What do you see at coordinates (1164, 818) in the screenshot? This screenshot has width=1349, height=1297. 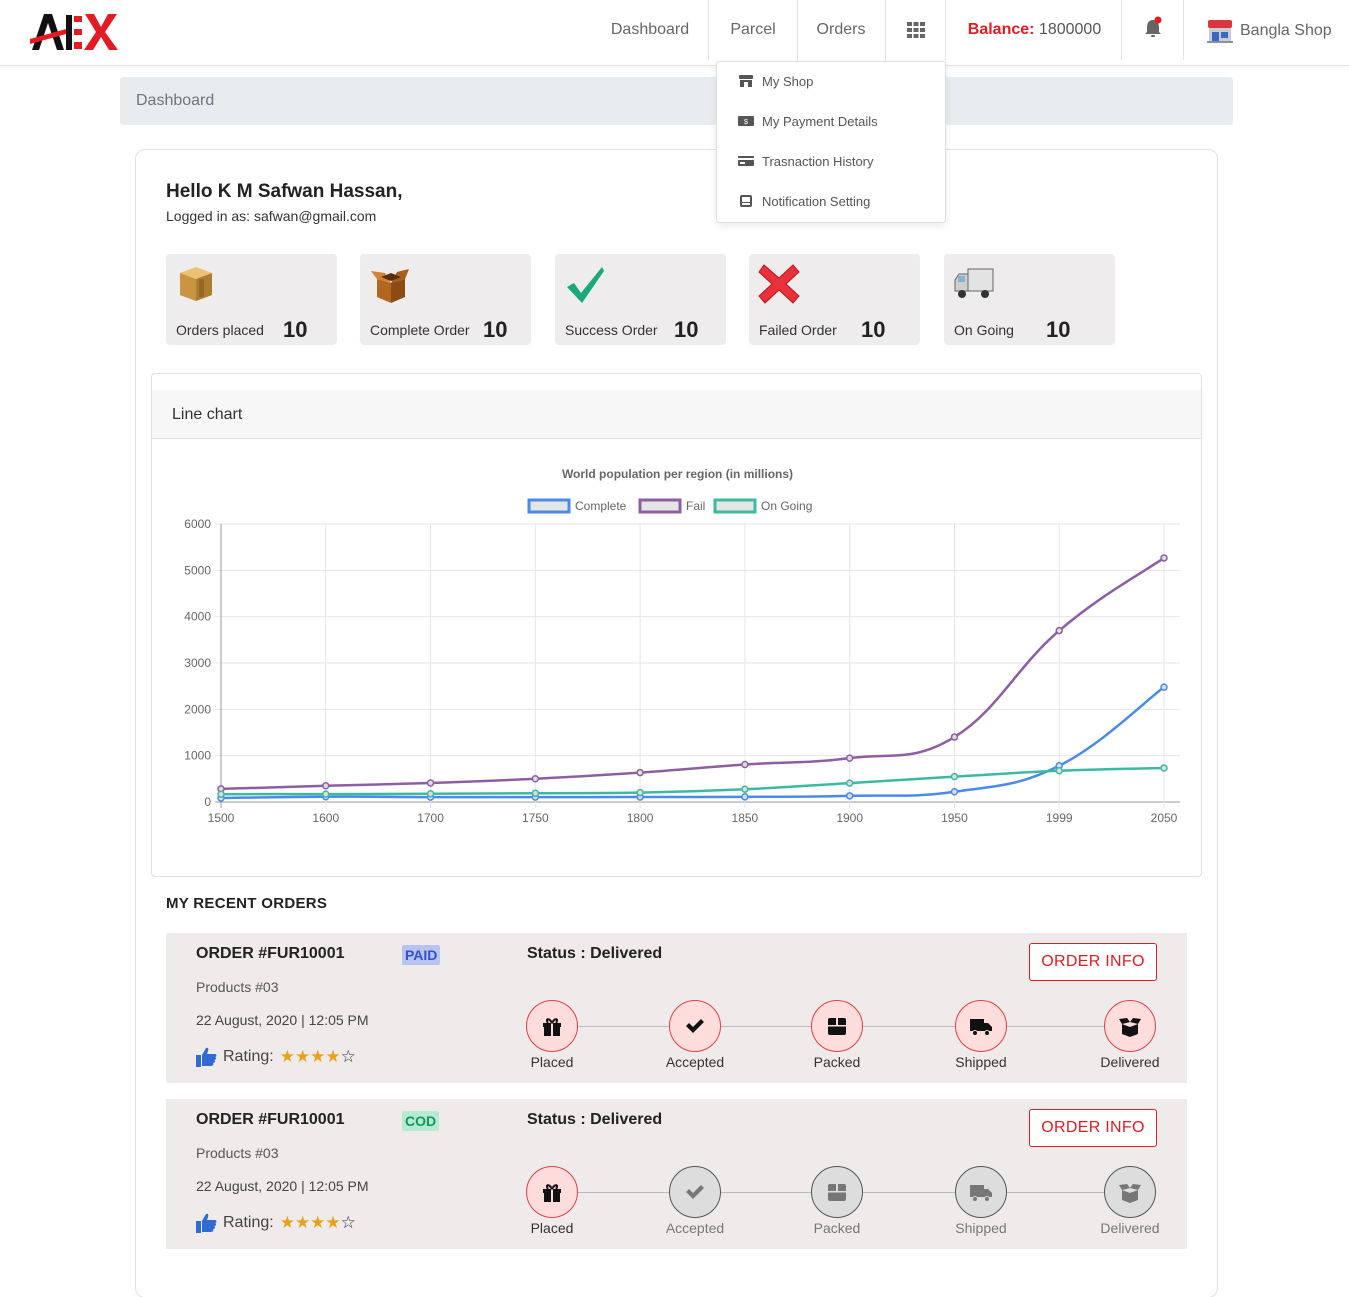 I see `x-tick-label: 2050` at bounding box center [1164, 818].